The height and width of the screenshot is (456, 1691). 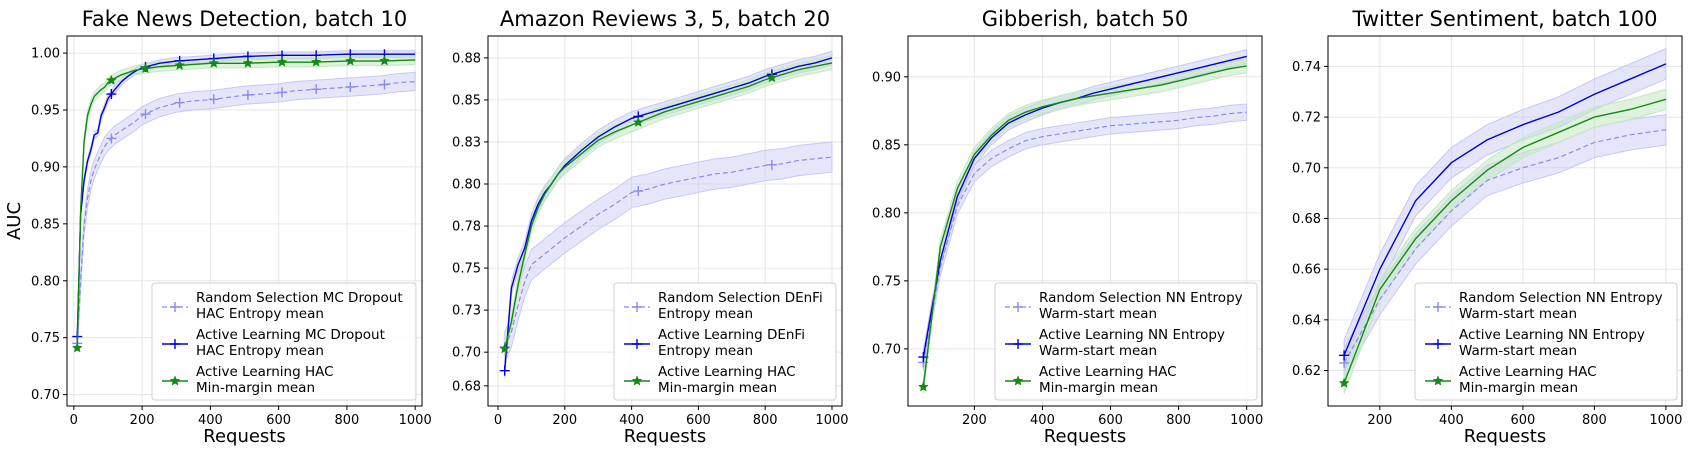 I want to click on x-tick-label: 400, so click(x=1042, y=420).